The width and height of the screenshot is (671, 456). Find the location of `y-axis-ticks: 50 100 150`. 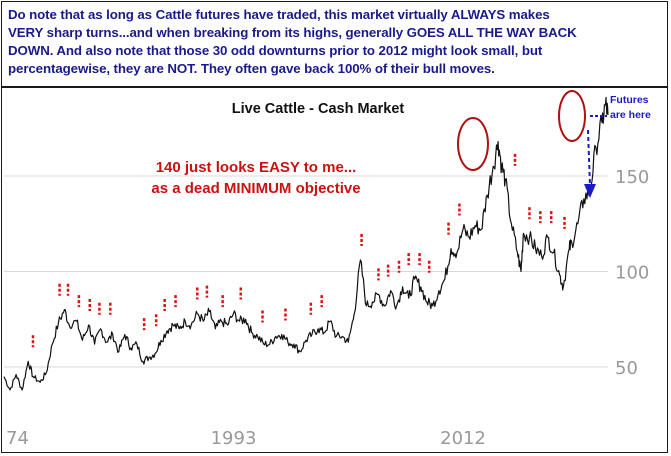

y-axis-ticks: 50 100 150 is located at coordinates (632, 273).